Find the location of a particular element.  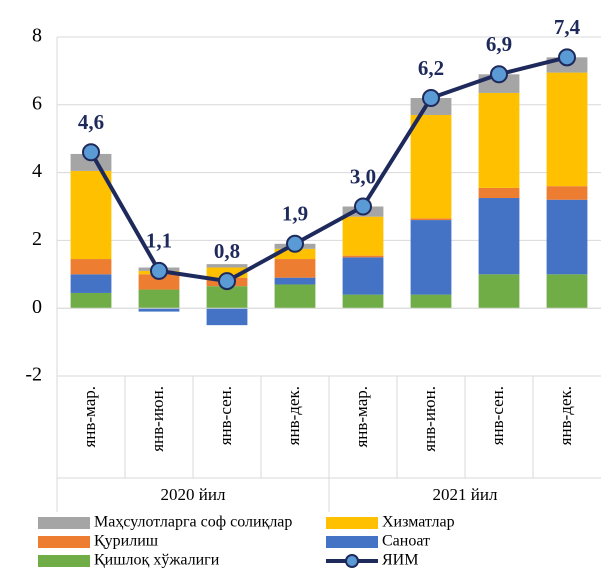

value-label: 6,2 is located at coordinates (431, 68).